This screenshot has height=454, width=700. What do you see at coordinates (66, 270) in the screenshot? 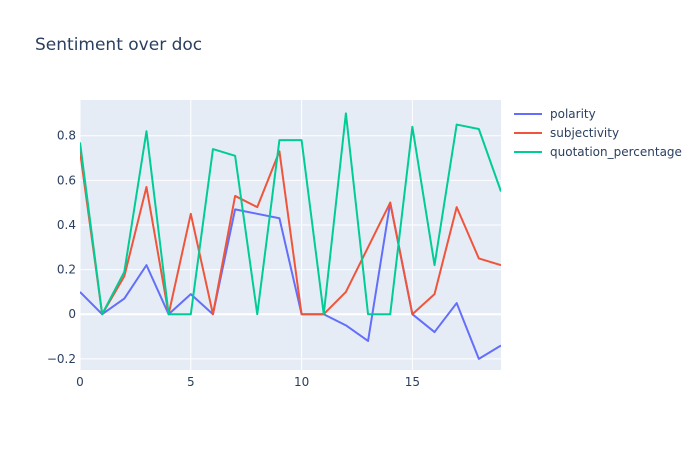
I see `y-tick-label: 0.2` at bounding box center [66, 270].